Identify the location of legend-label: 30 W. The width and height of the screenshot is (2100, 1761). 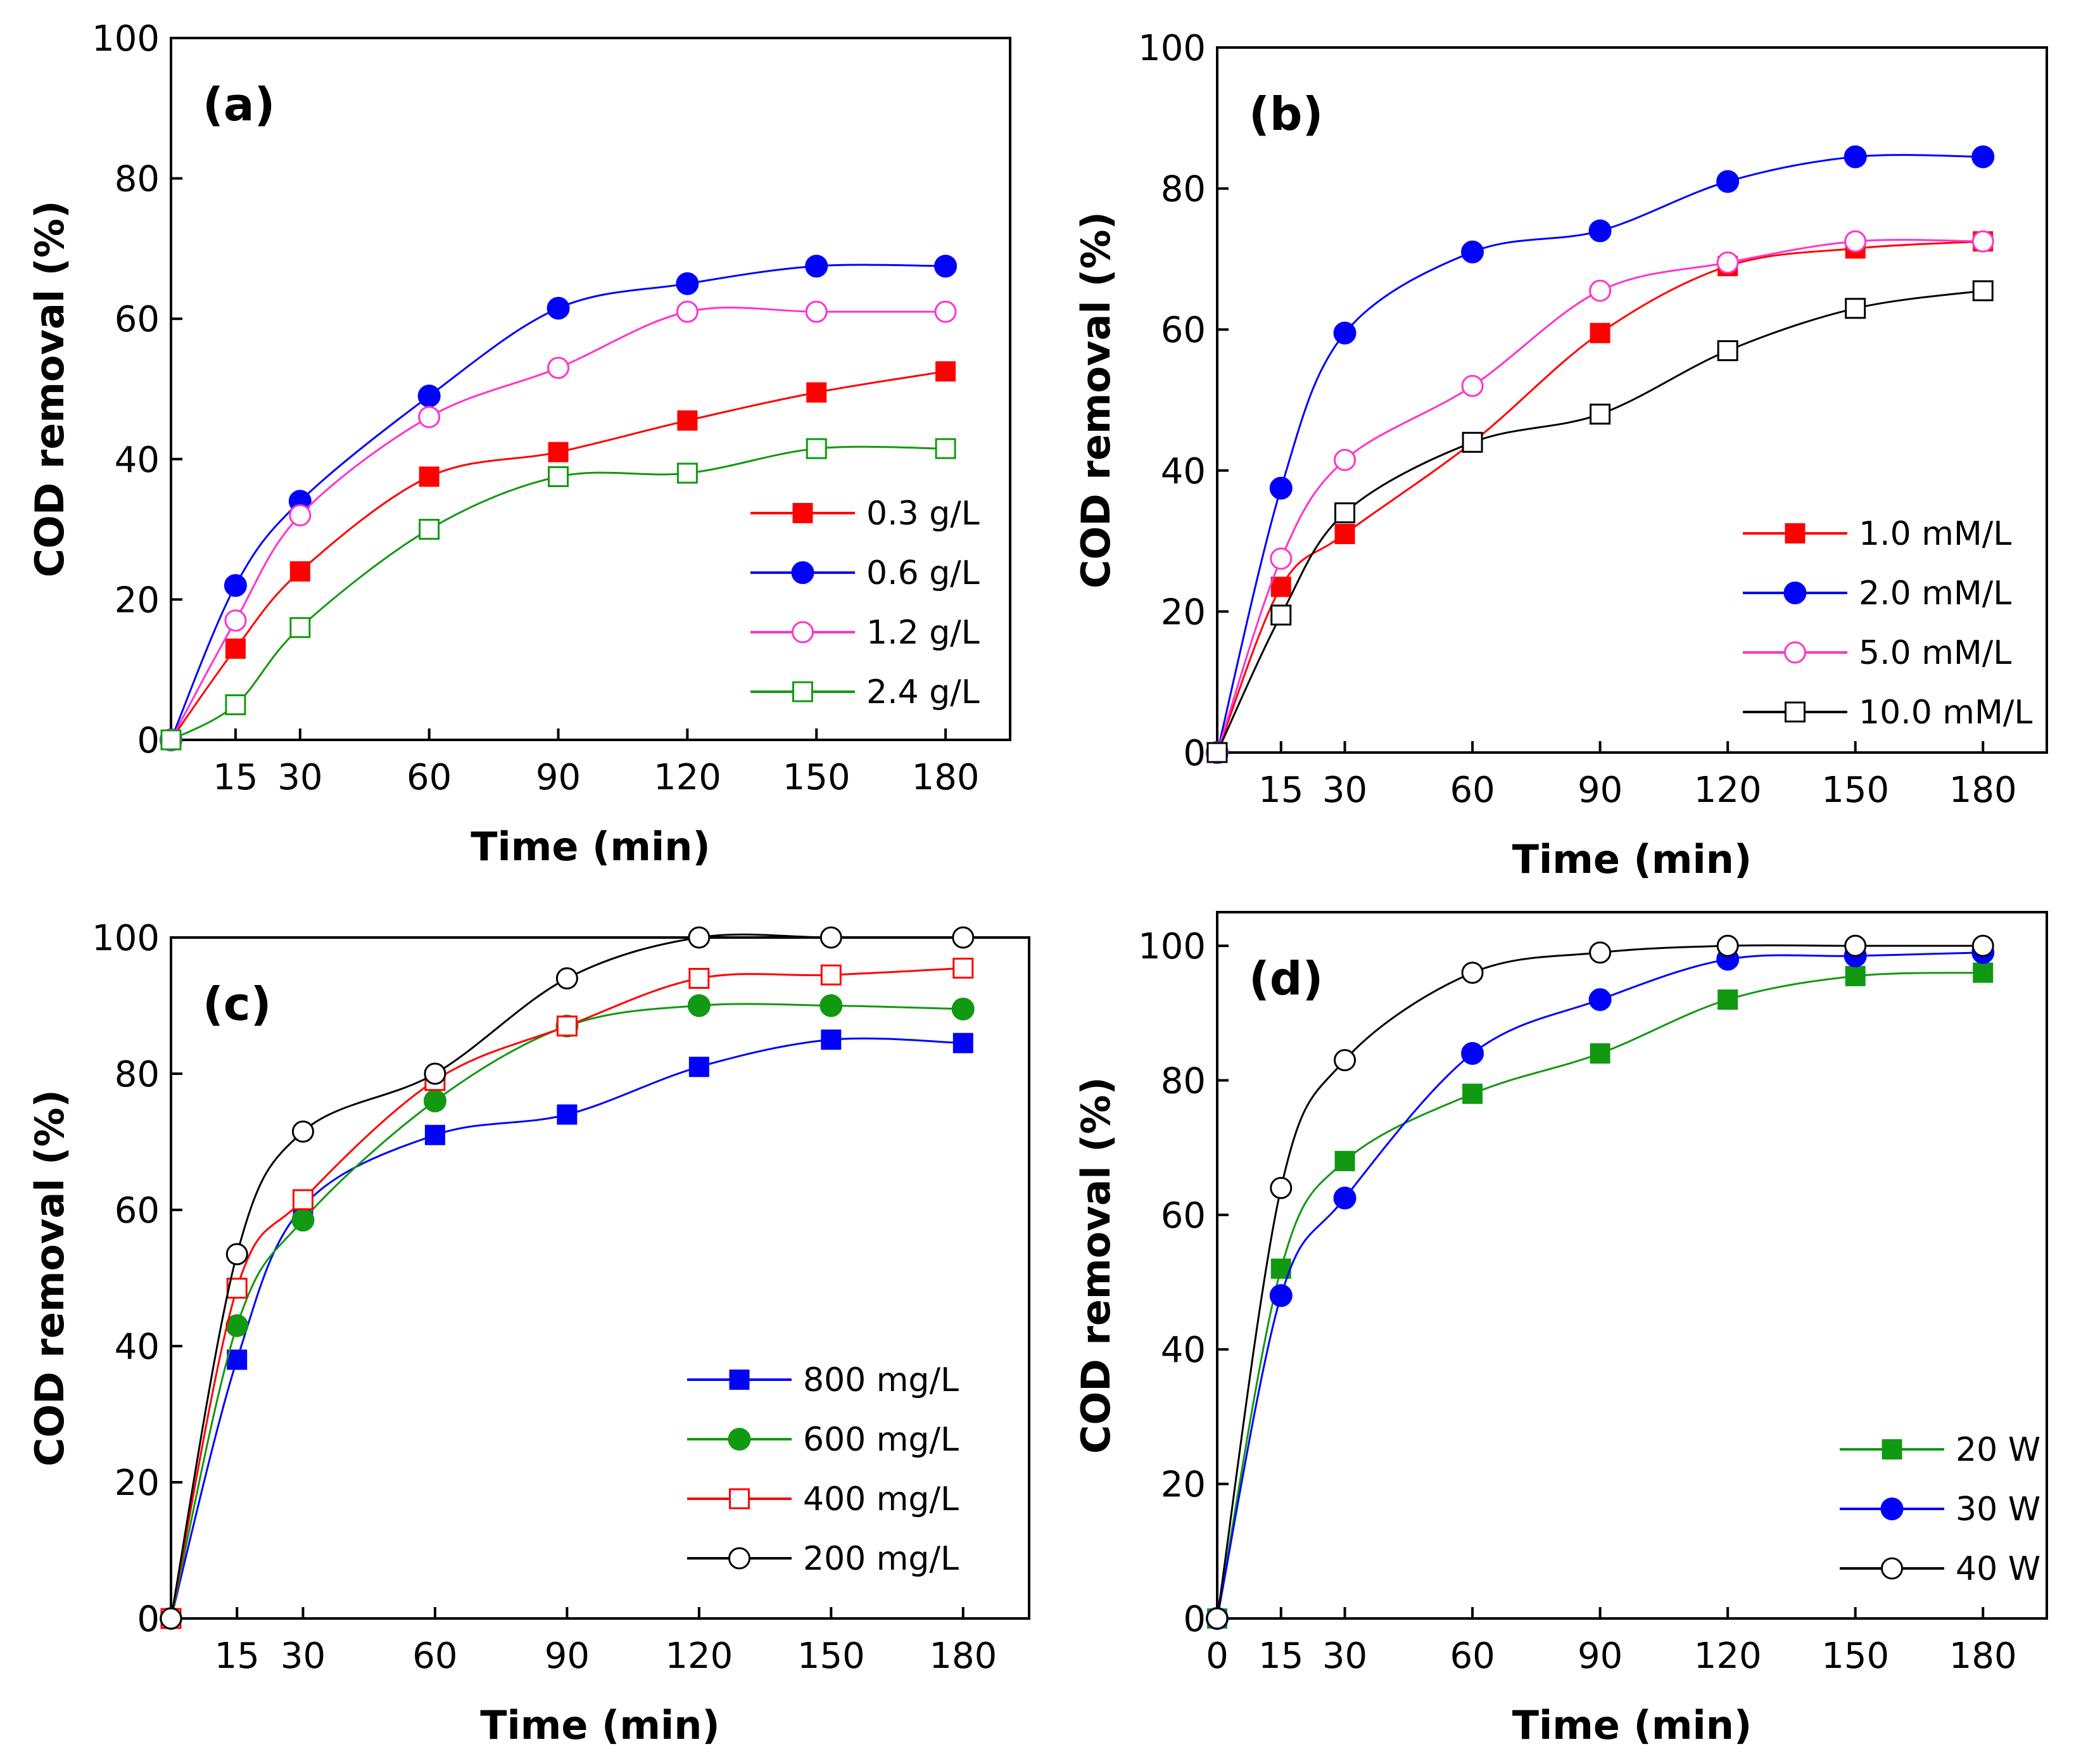
(1998, 1510).